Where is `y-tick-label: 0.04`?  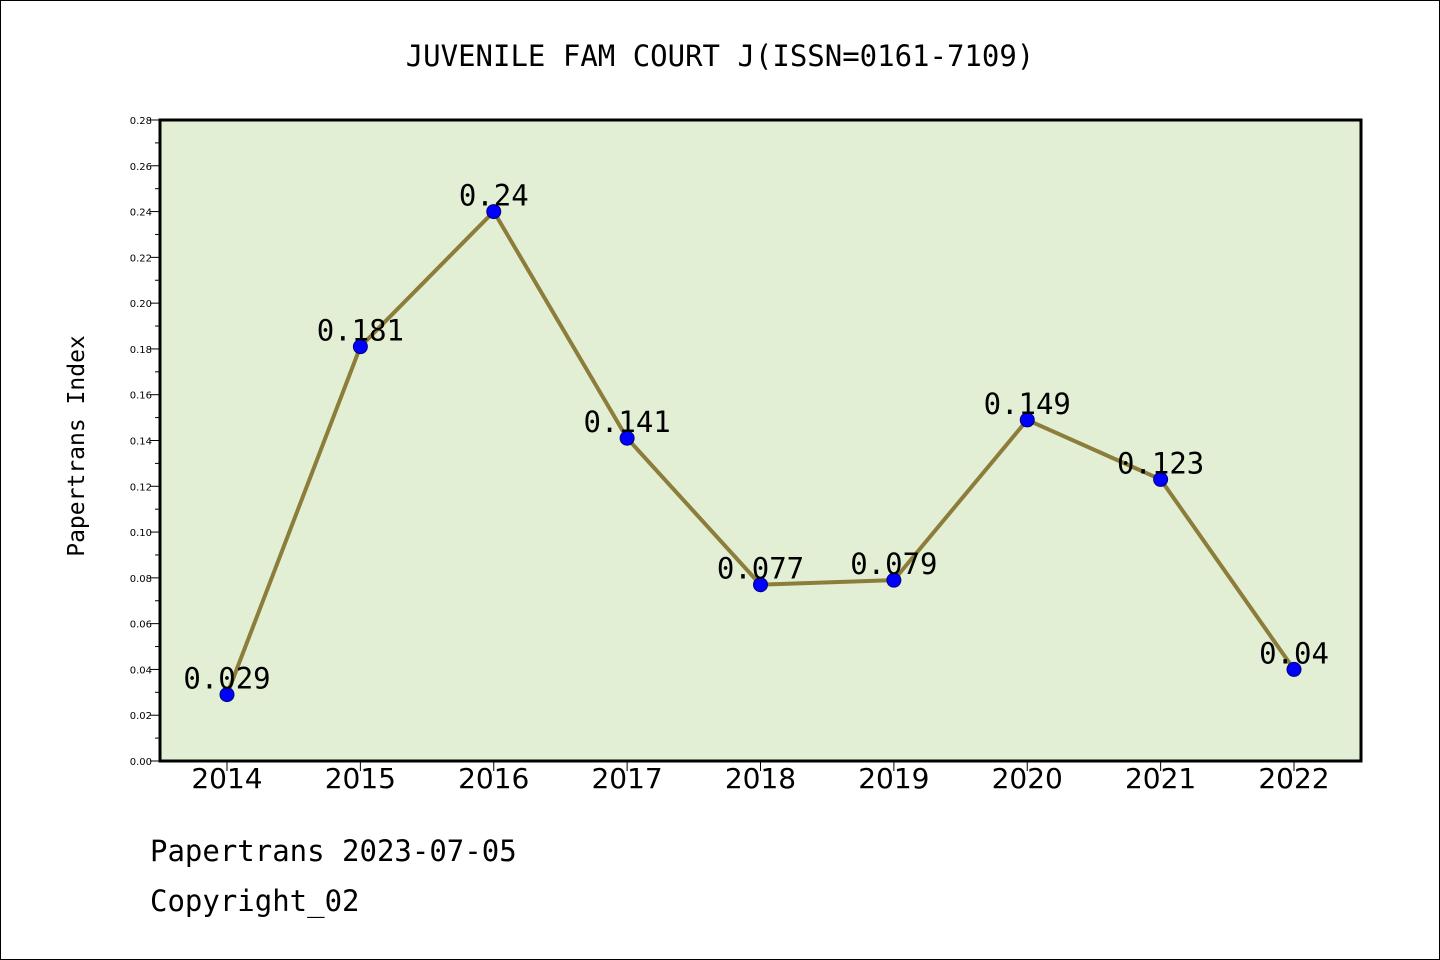 y-tick-label: 0.04 is located at coordinates (141, 670).